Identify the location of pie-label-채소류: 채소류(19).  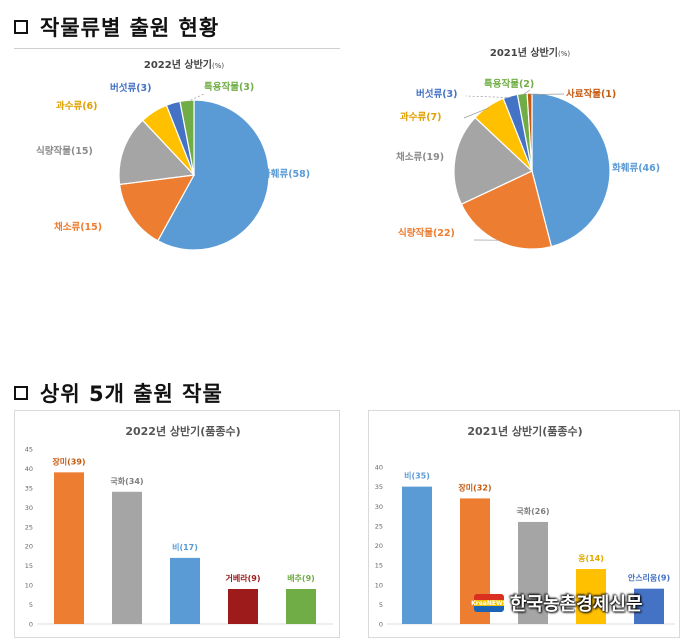
(420, 157).